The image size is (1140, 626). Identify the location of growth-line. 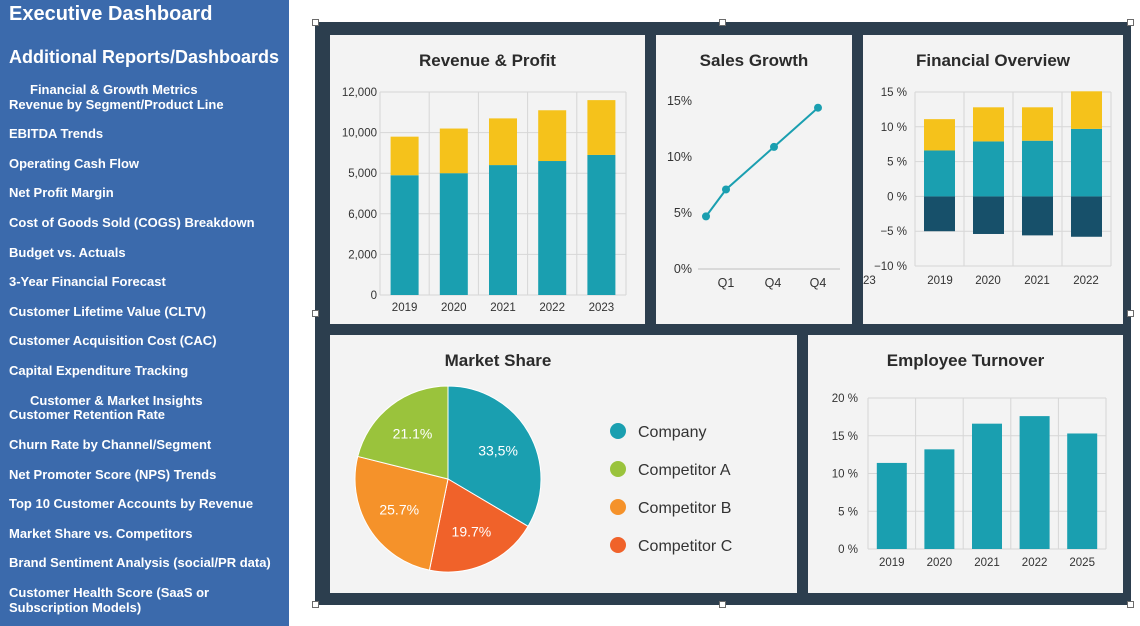
(762, 161).